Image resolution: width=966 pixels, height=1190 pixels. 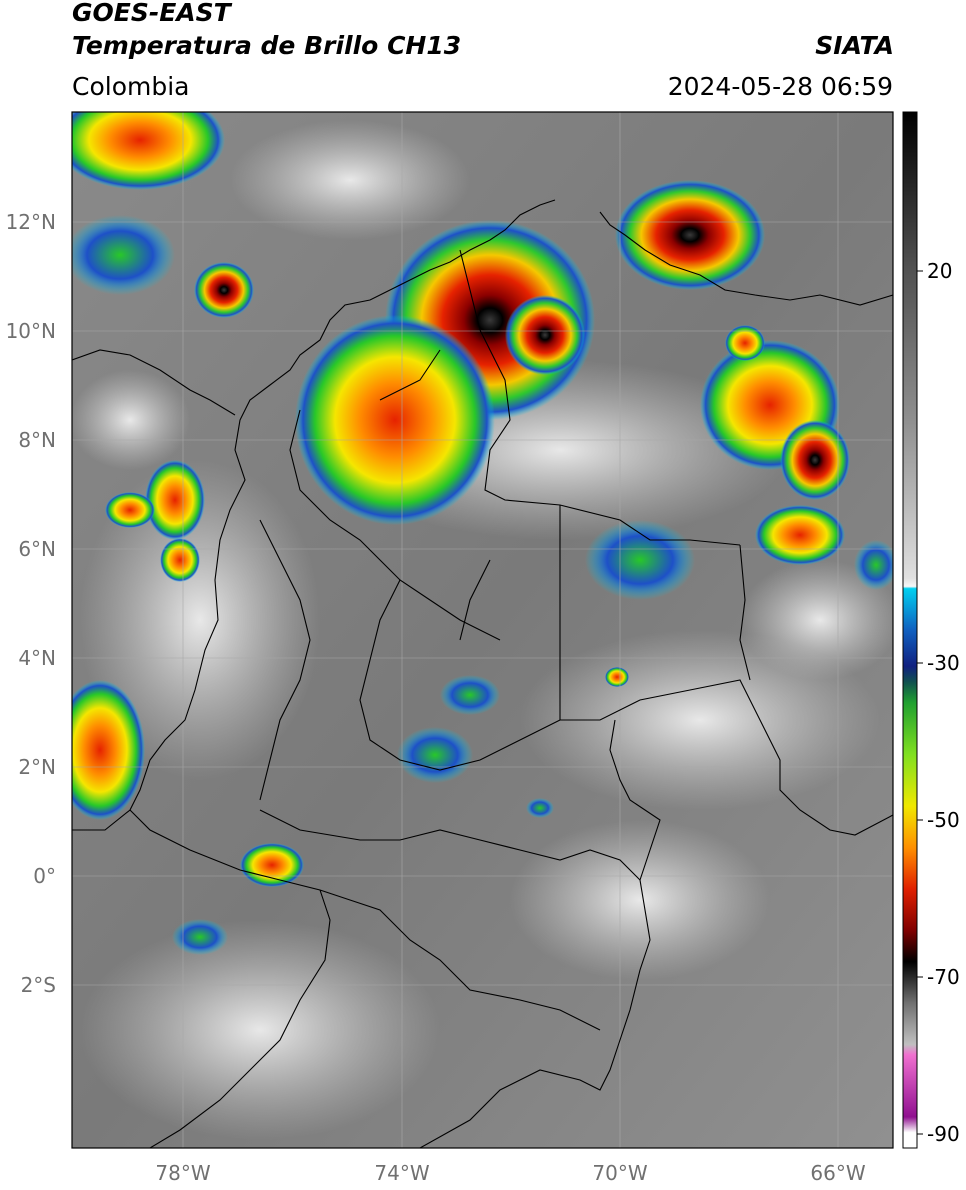 I want to click on lon-label: 70°W, so click(x=619, y=1173).